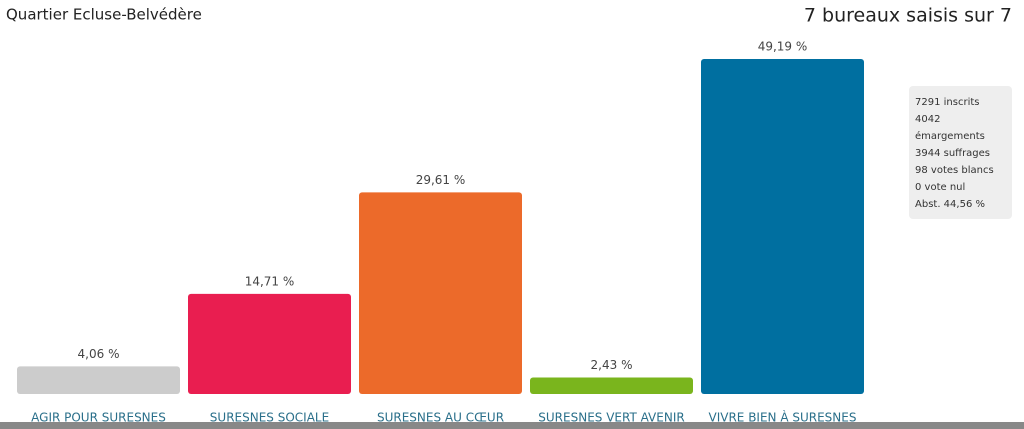  What do you see at coordinates (512, 425) in the screenshot?
I see `scrollbar` at bounding box center [512, 425].